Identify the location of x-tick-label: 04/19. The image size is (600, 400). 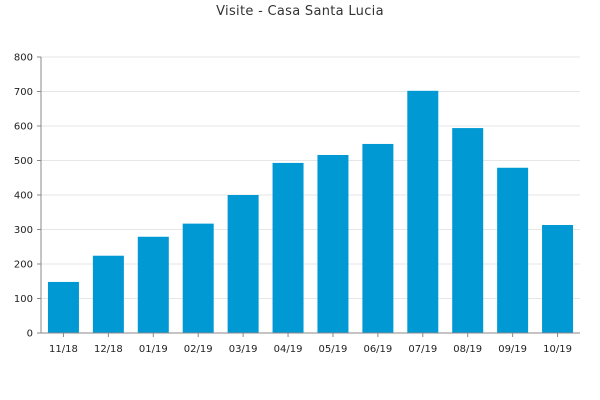
(288, 349).